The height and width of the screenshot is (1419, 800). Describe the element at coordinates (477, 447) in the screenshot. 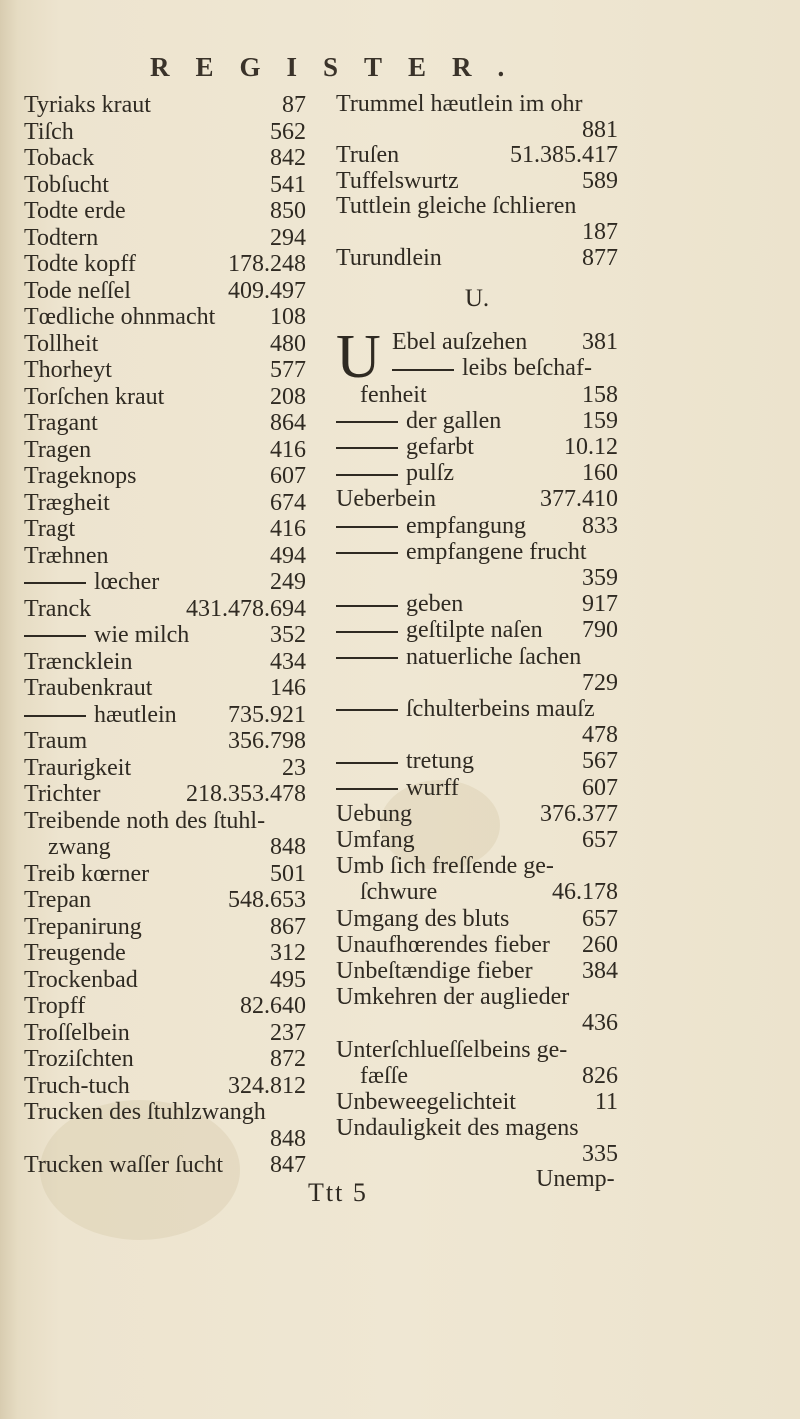

I see `index-entry: gefarbt 10.12` at that location.